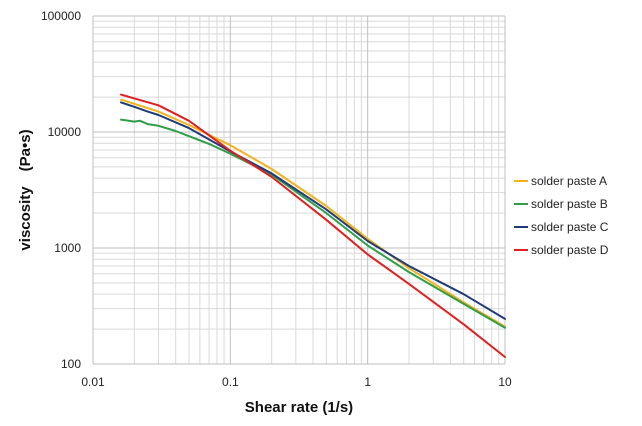 This screenshot has height=426, width=642. I want to click on x-axis-title: Shear rate (1/s), so click(299, 407).